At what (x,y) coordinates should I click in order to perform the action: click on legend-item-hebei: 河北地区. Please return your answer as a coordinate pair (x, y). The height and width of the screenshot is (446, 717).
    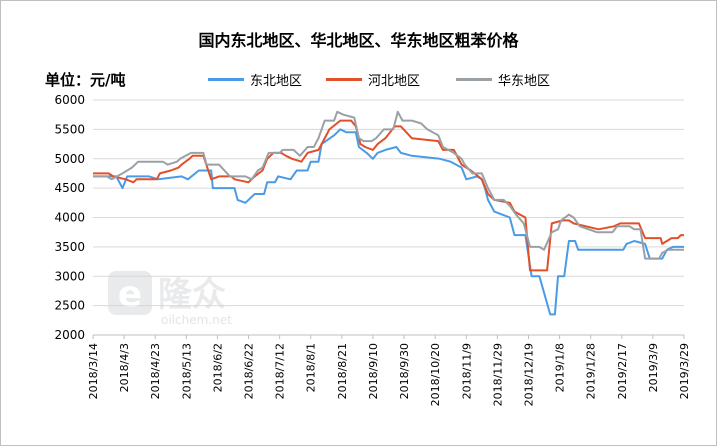
    Looking at the image, I should click on (373, 79).